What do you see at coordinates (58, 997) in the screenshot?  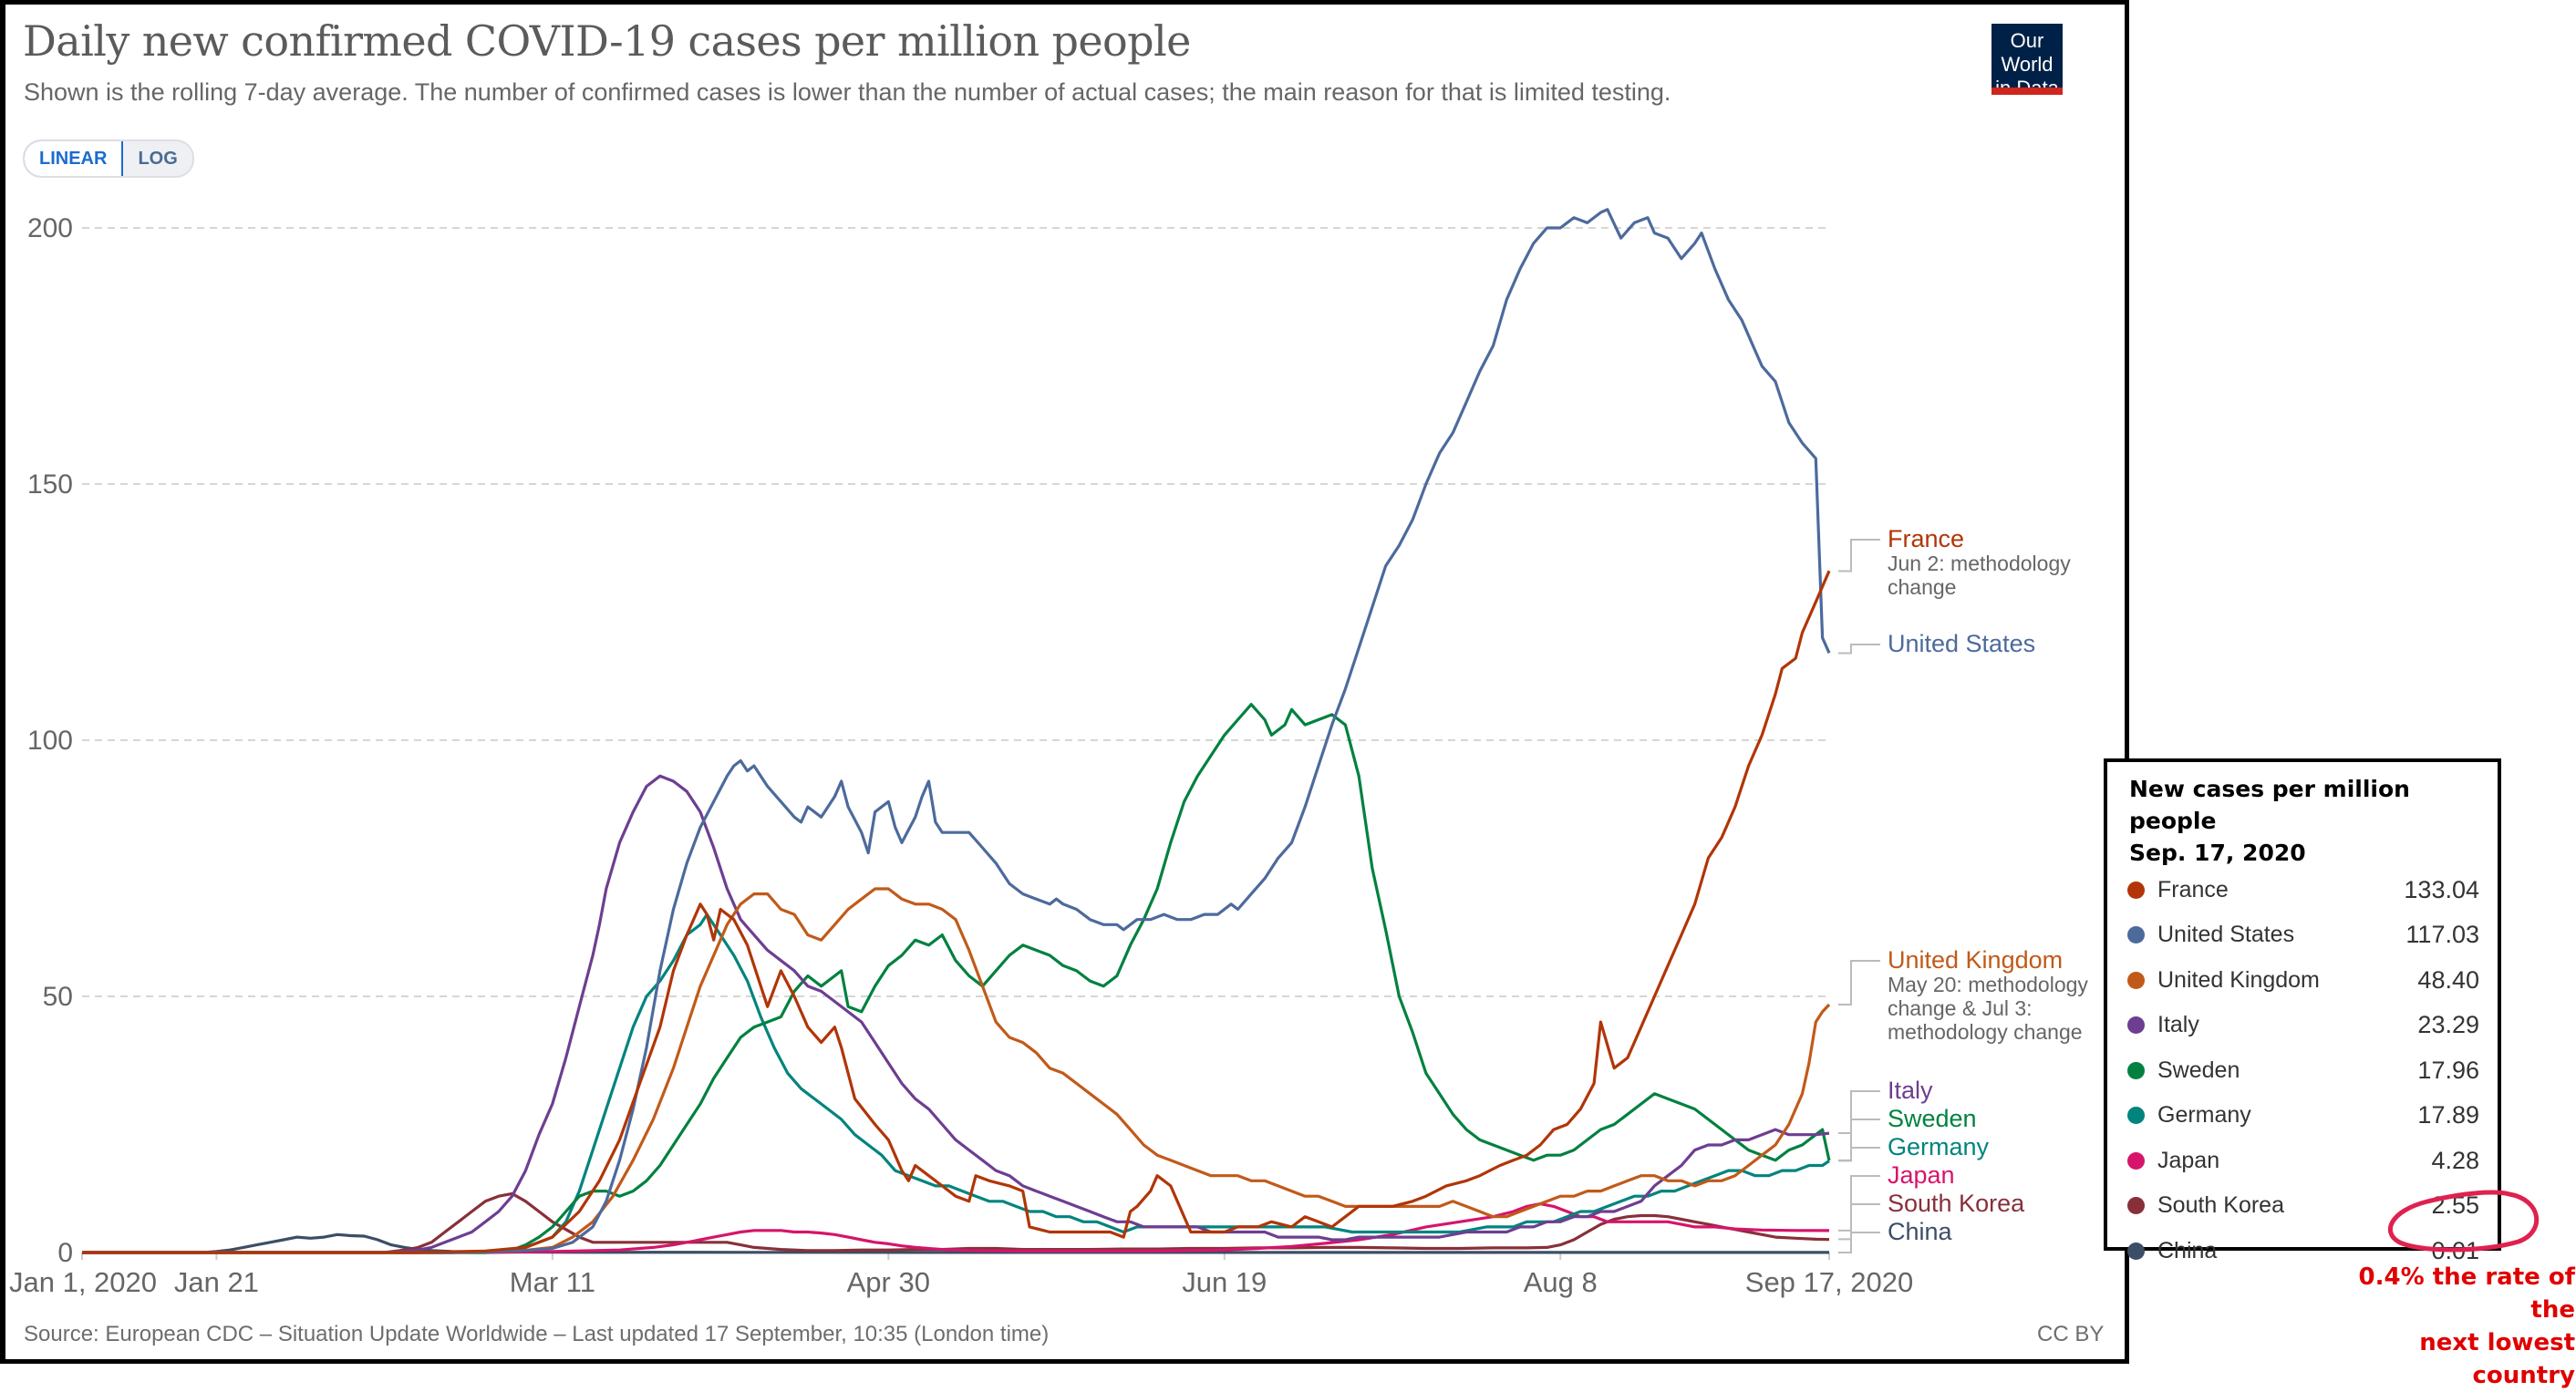 I see `y-tick-label: 50` at bounding box center [58, 997].